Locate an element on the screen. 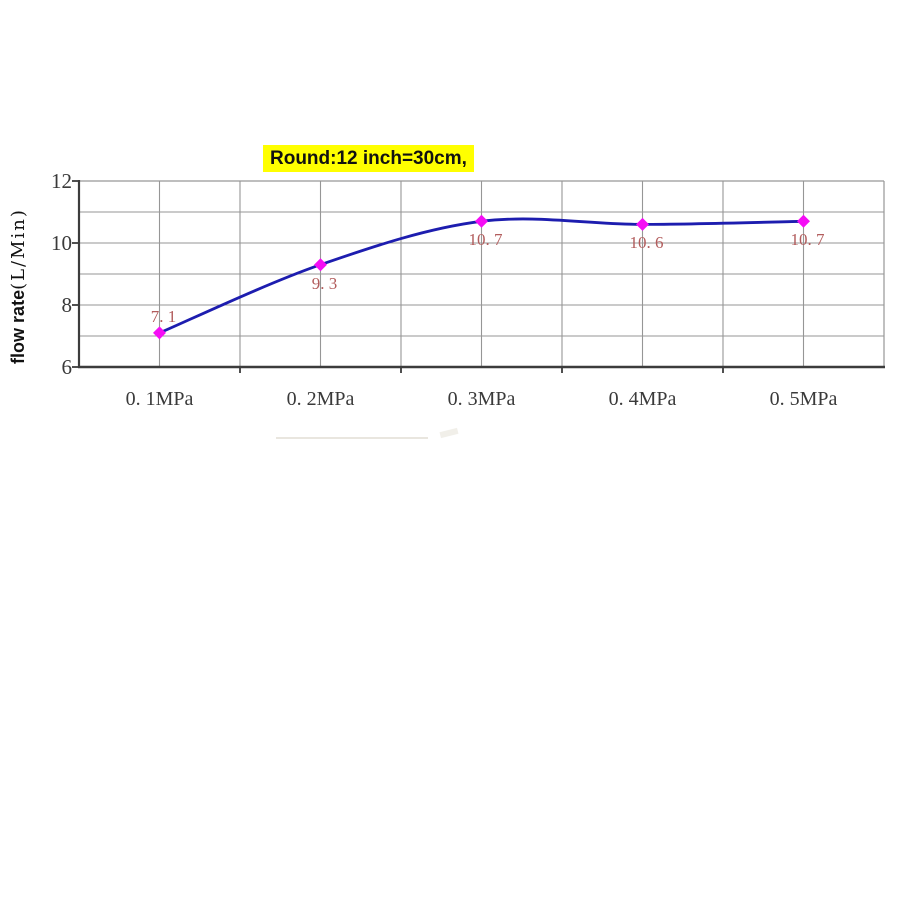 Image resolution: width=900 pixels, height=900 pixels. data-point-label: 10. 6 is located at coordinates (646, 243).